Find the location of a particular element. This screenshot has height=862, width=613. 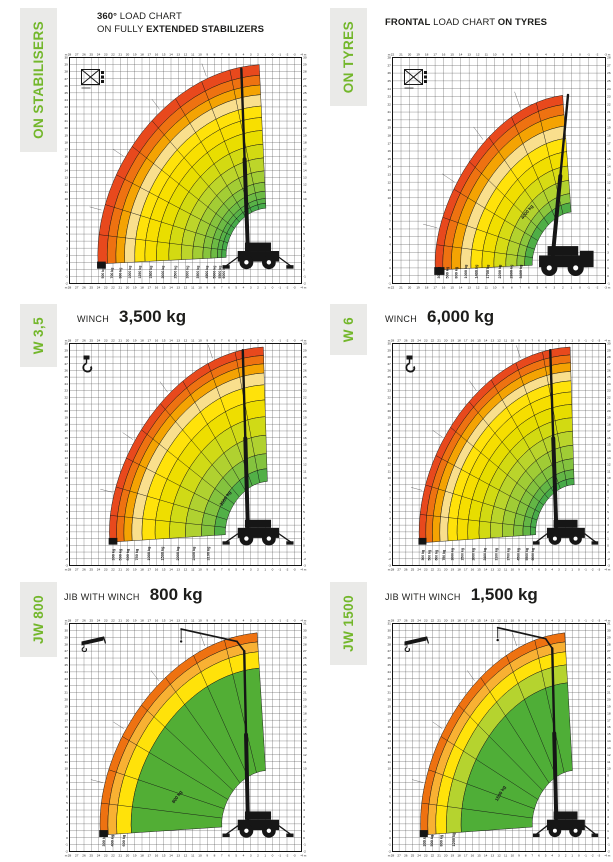

machine-silhouette is located at coordinates (258, 168).